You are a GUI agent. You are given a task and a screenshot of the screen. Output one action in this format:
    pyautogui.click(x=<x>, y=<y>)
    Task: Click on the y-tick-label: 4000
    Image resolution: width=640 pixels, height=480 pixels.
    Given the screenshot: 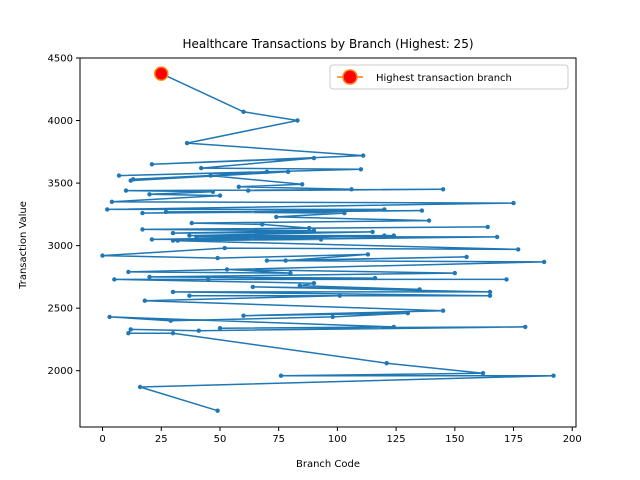 What is the action you would take?
    pyautogui.click(x=60, y=121)
    